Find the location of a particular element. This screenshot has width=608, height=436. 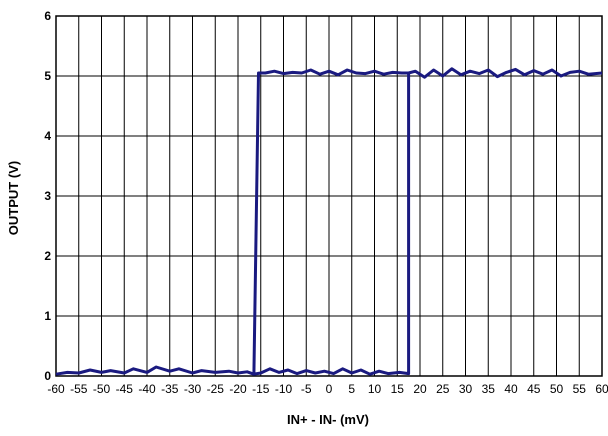

y-tick-label: 3 is located at coordinates (47, 196).